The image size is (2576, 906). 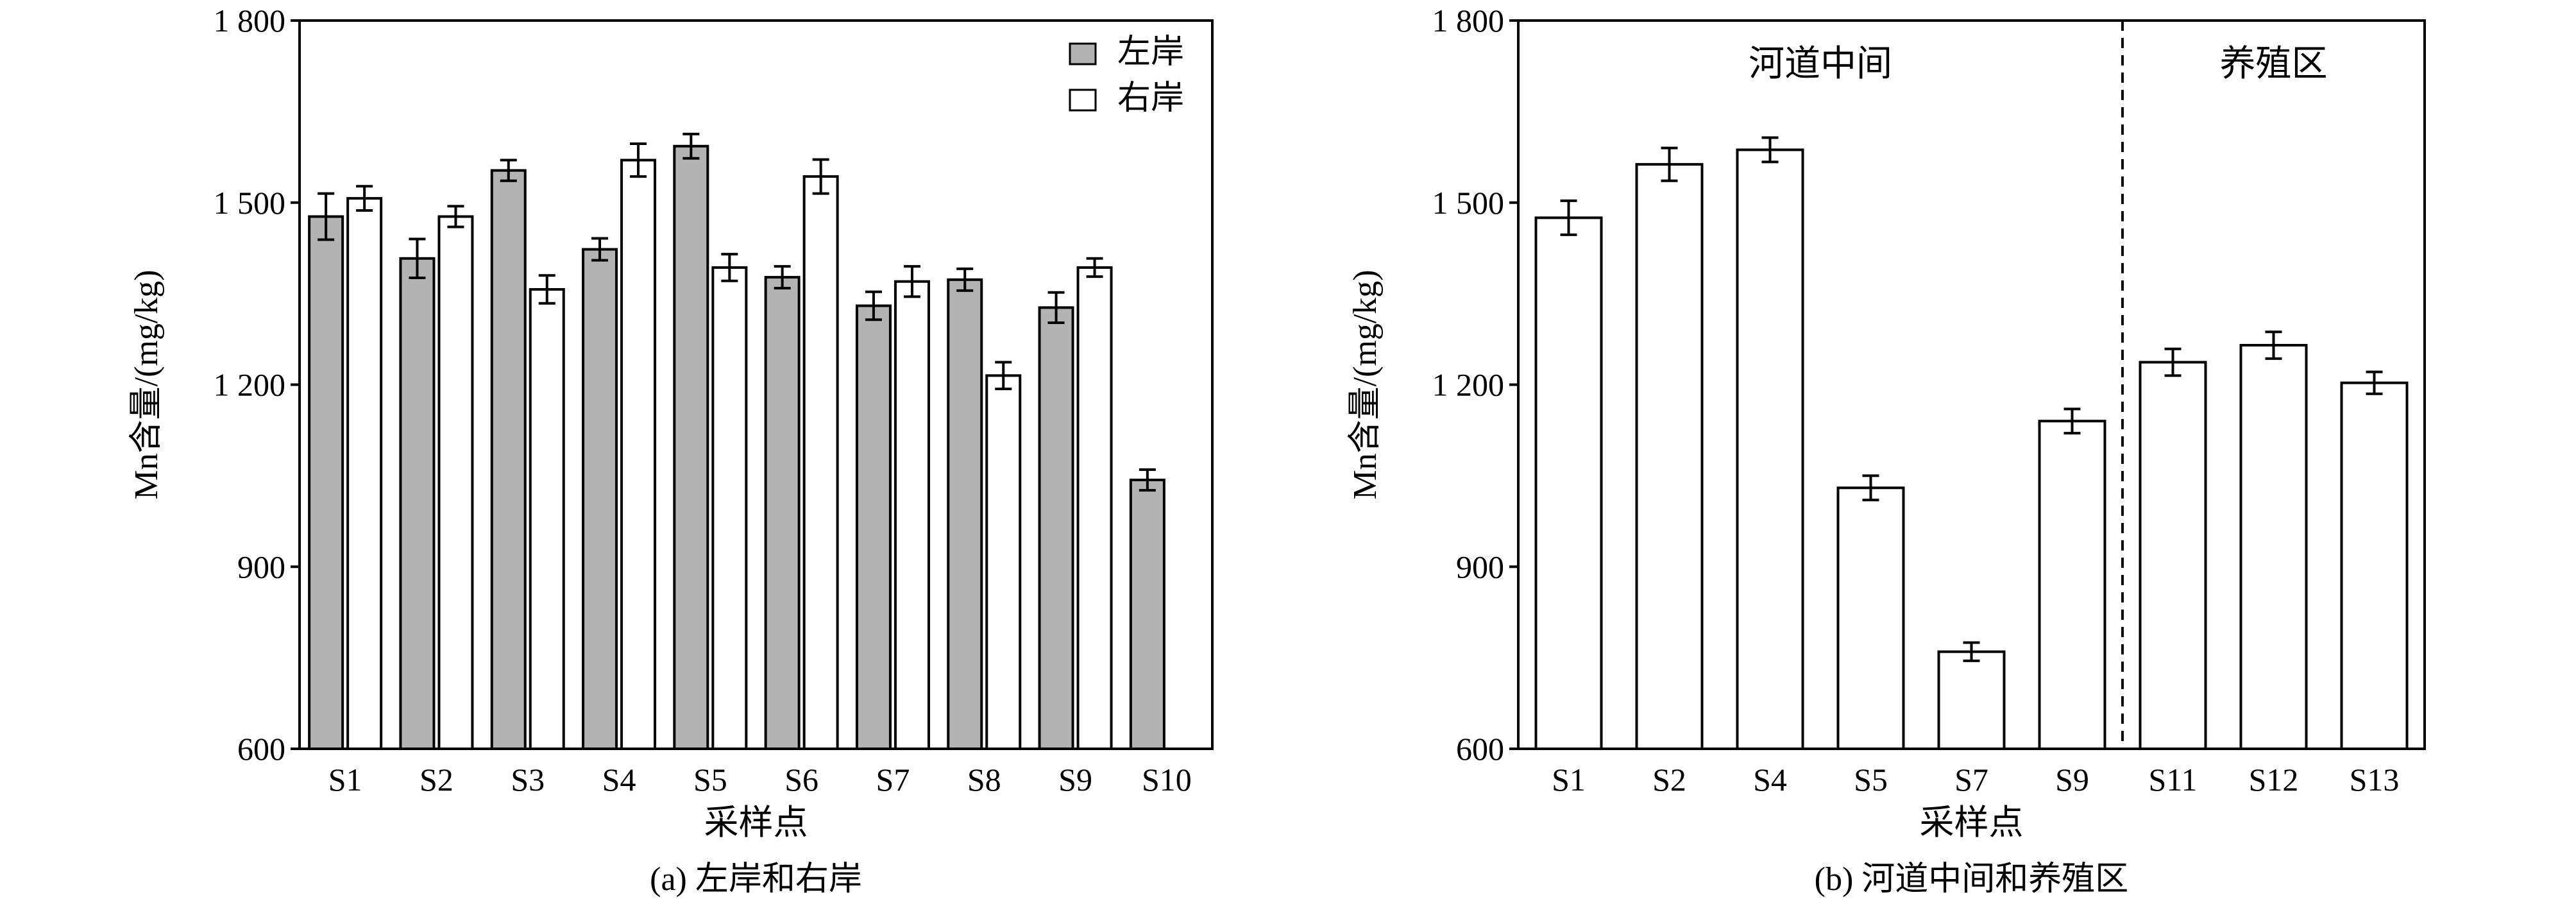 I want to click on x-tick-label: S11, so click(x=2173, y=780).